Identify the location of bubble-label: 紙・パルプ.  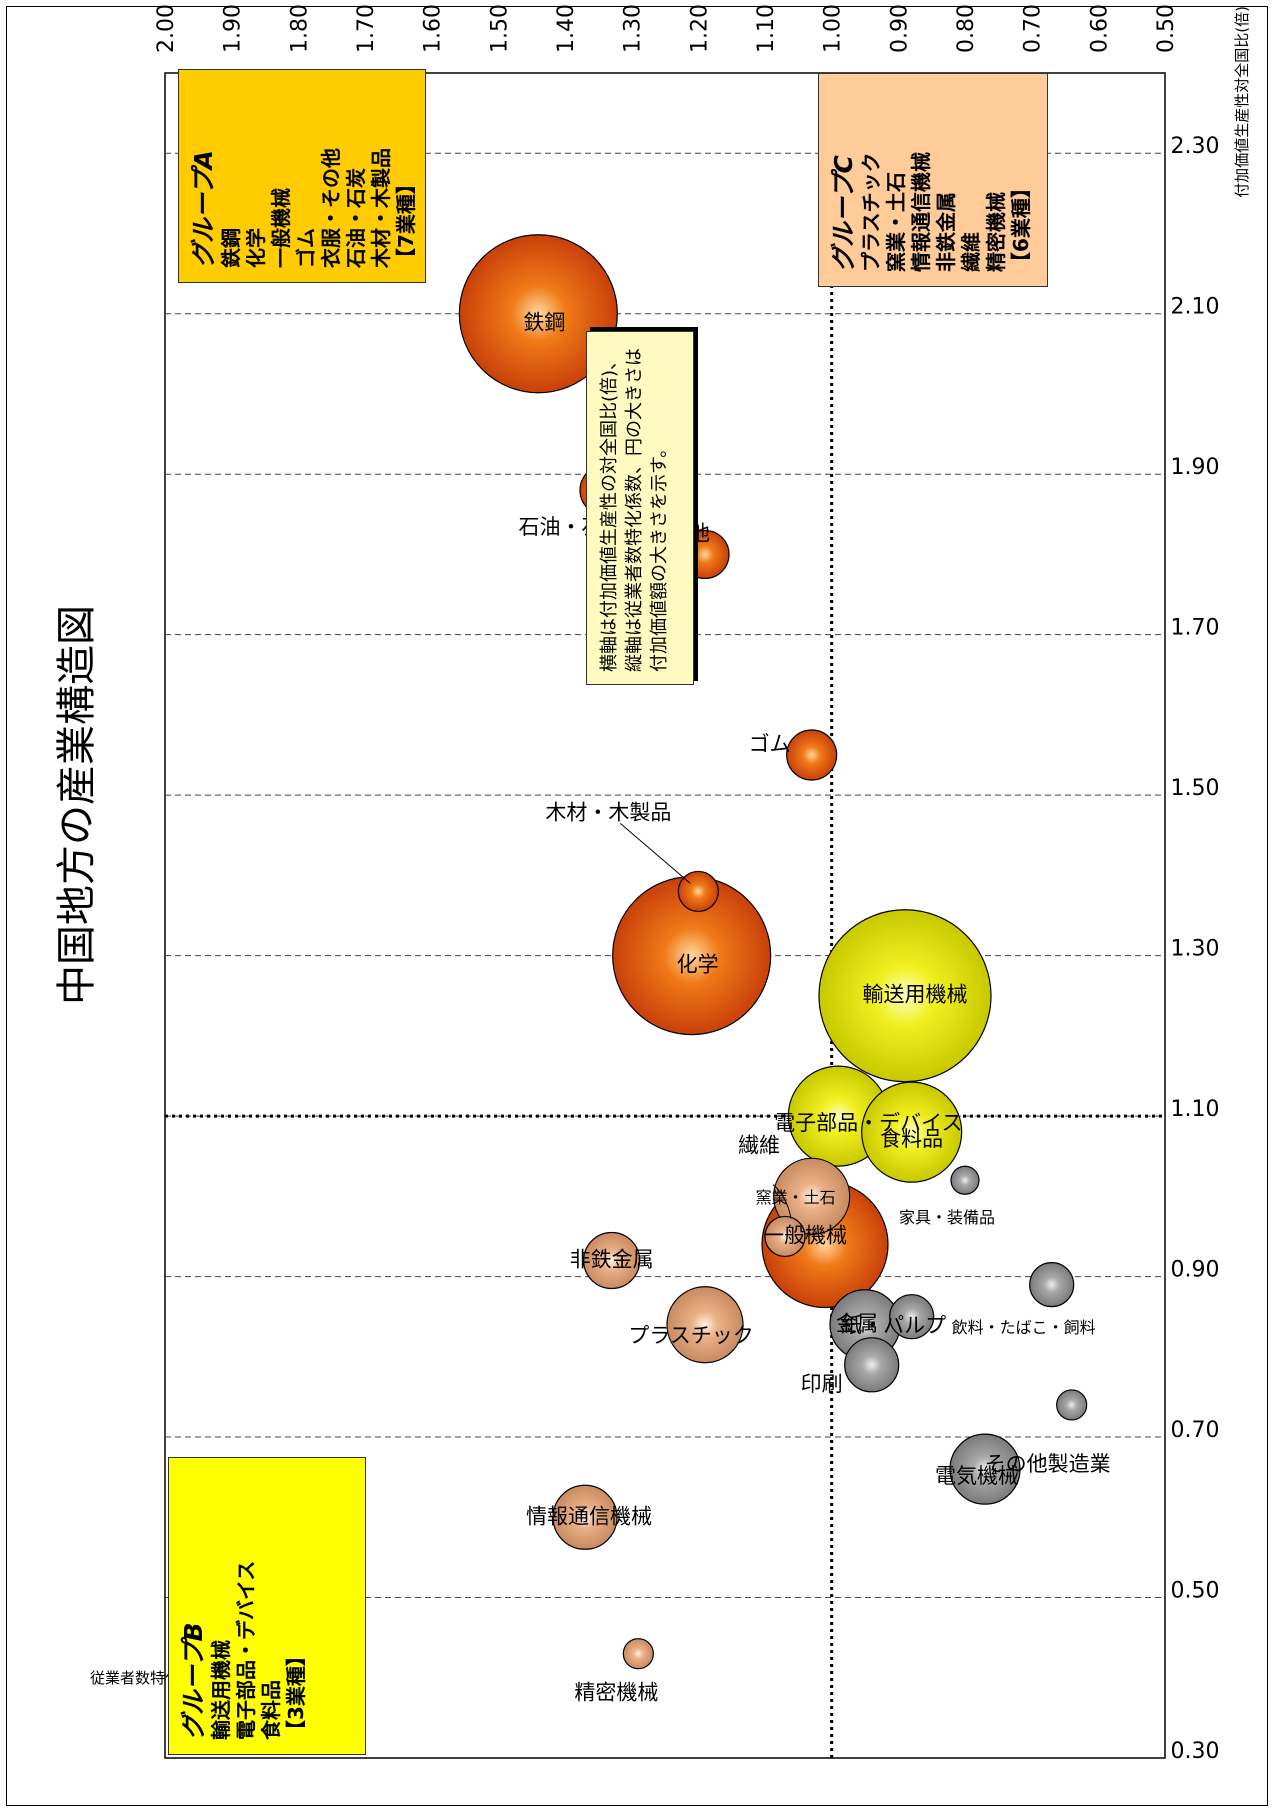
(893, 1326).